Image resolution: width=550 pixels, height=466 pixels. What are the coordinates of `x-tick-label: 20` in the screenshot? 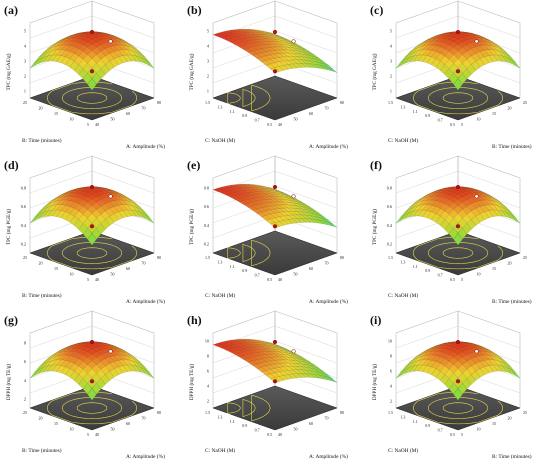 It's located at (510, 108).